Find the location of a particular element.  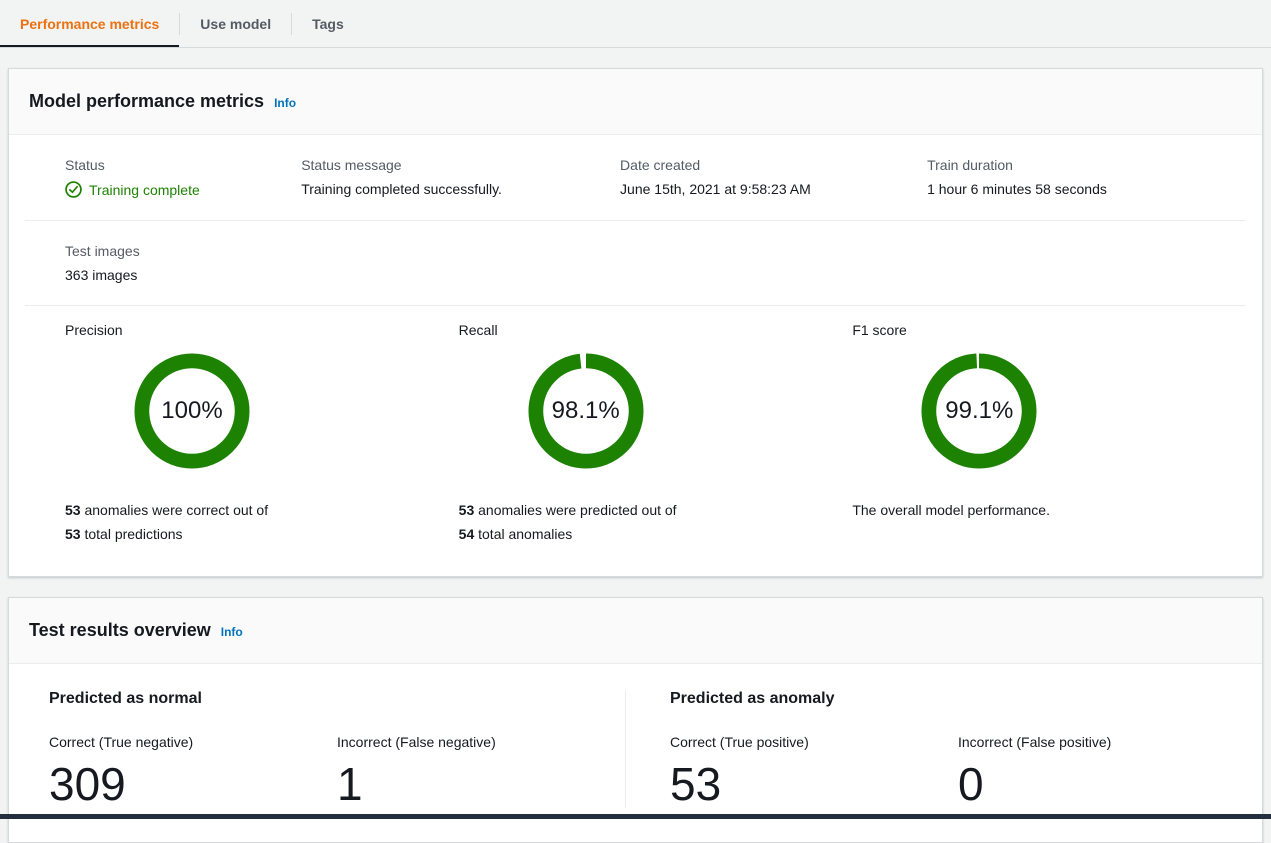

cell-label: Correct (True positive) is located at coordinates (739, 742).